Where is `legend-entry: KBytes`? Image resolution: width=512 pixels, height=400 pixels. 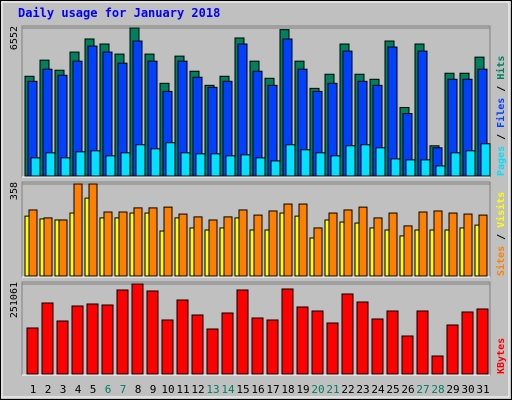
legend-entry: KBytes is located at coordinates (501, 356).